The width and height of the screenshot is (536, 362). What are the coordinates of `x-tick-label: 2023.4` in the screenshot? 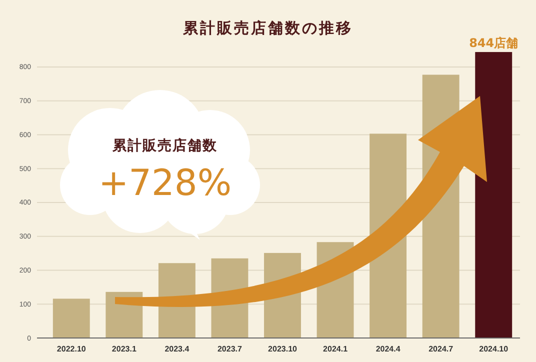 It's located at (177, 349).